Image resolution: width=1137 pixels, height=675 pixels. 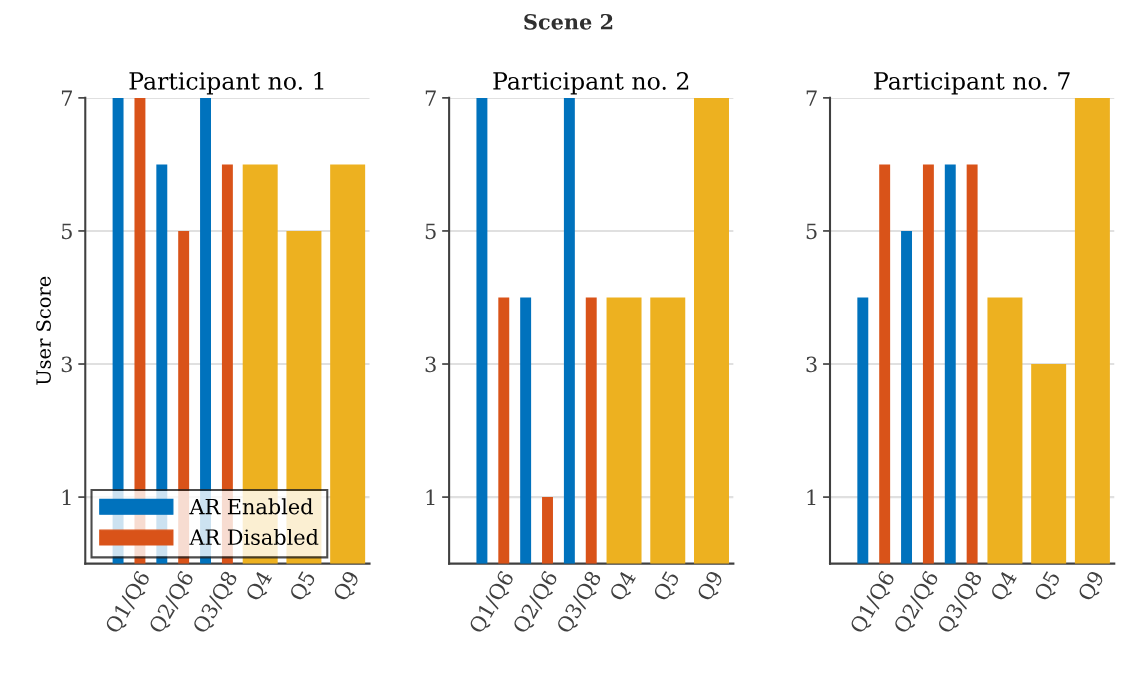 I want to click on legend-label: AR Disabled, so click(x=254, y=537).